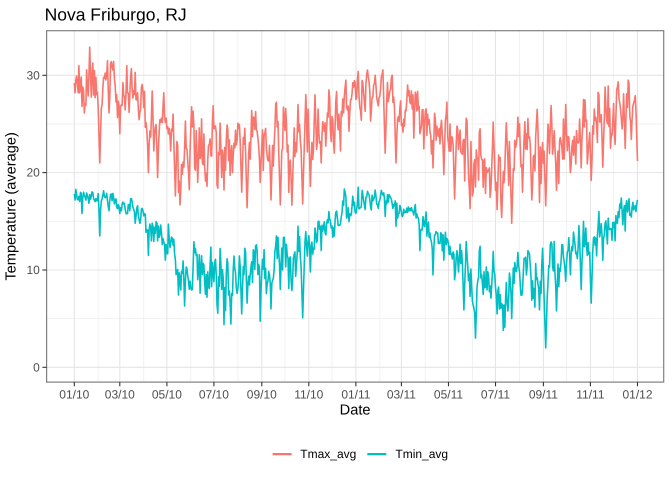  I want to click on svg-text: 11/11, so click(590, 394).